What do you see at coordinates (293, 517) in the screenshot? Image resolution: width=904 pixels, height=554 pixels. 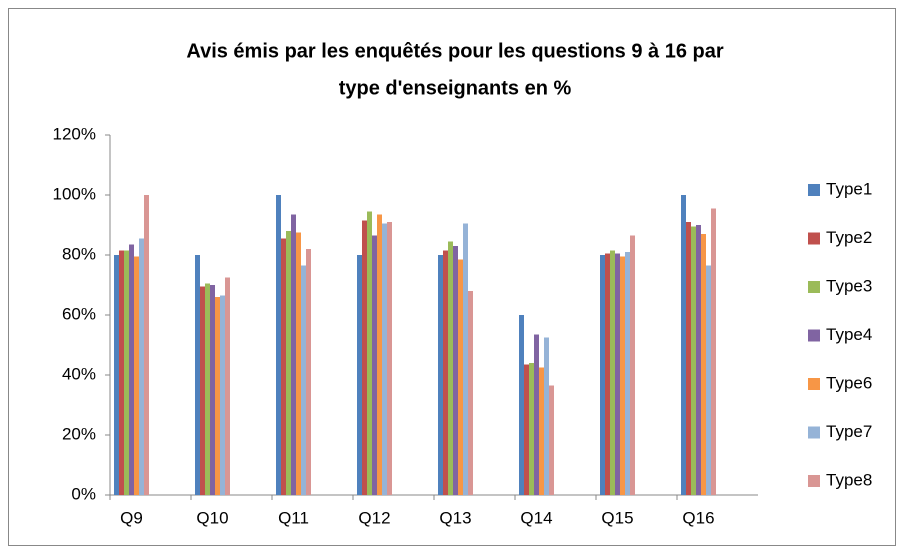 I see `x-tick-label: Q11` at bounding box center [293, 517].